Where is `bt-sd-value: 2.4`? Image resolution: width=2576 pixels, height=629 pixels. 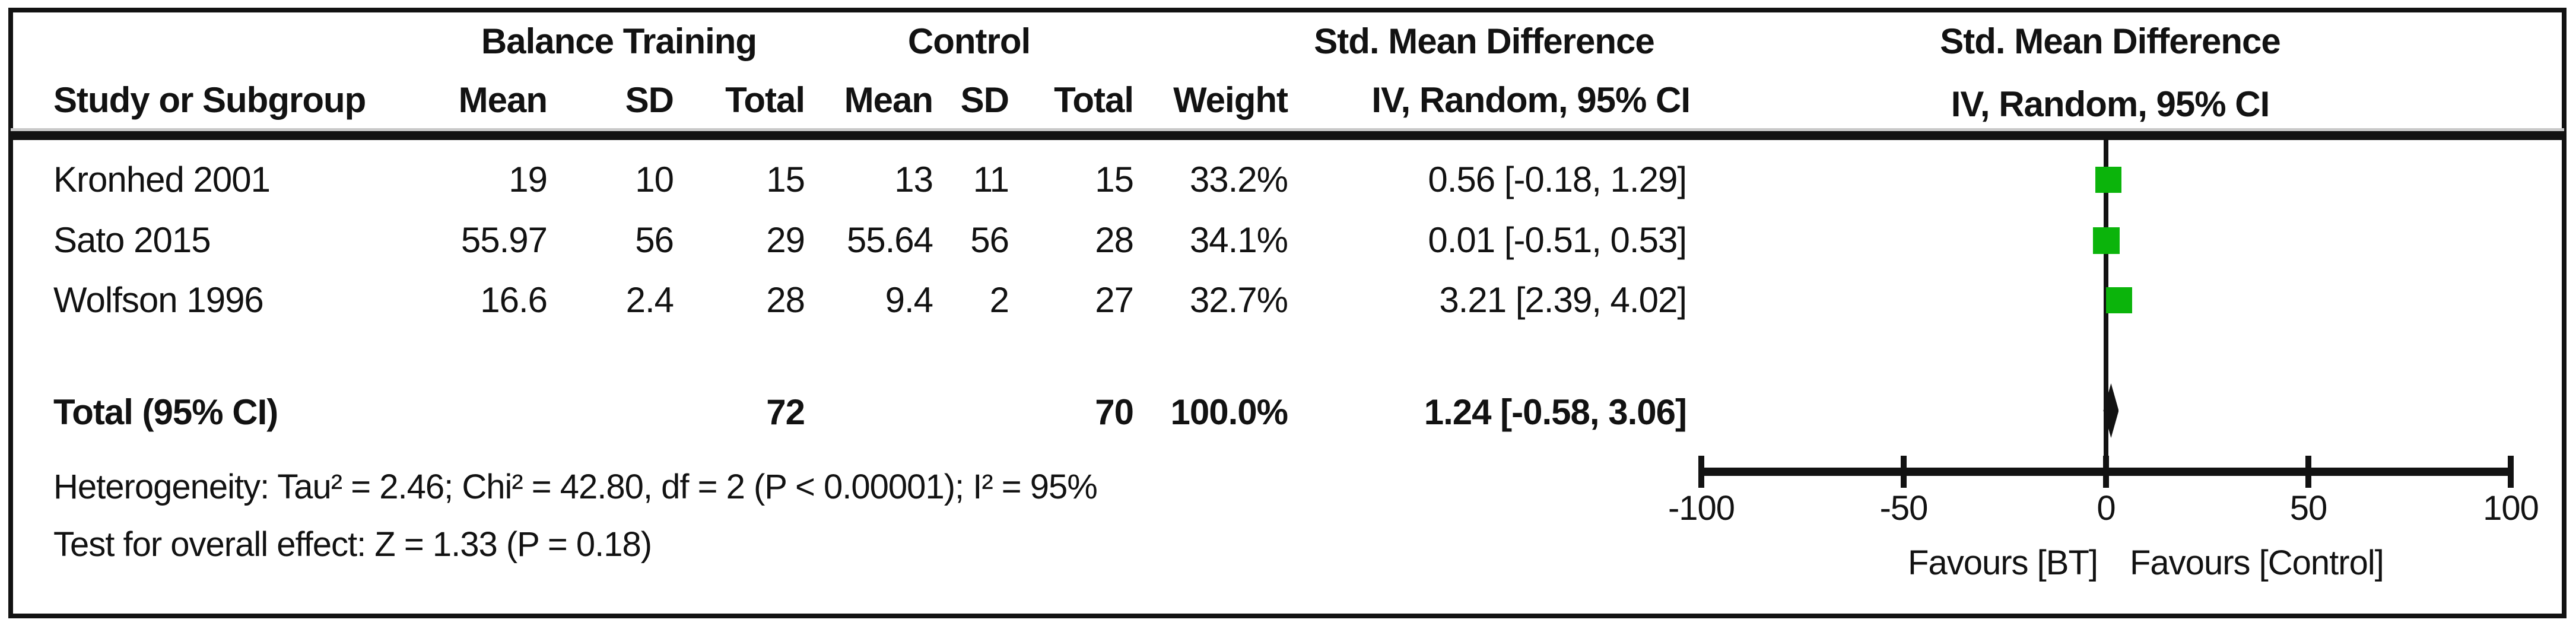
bt-sd-value: 2.4 is located at coordinates (650, 300).